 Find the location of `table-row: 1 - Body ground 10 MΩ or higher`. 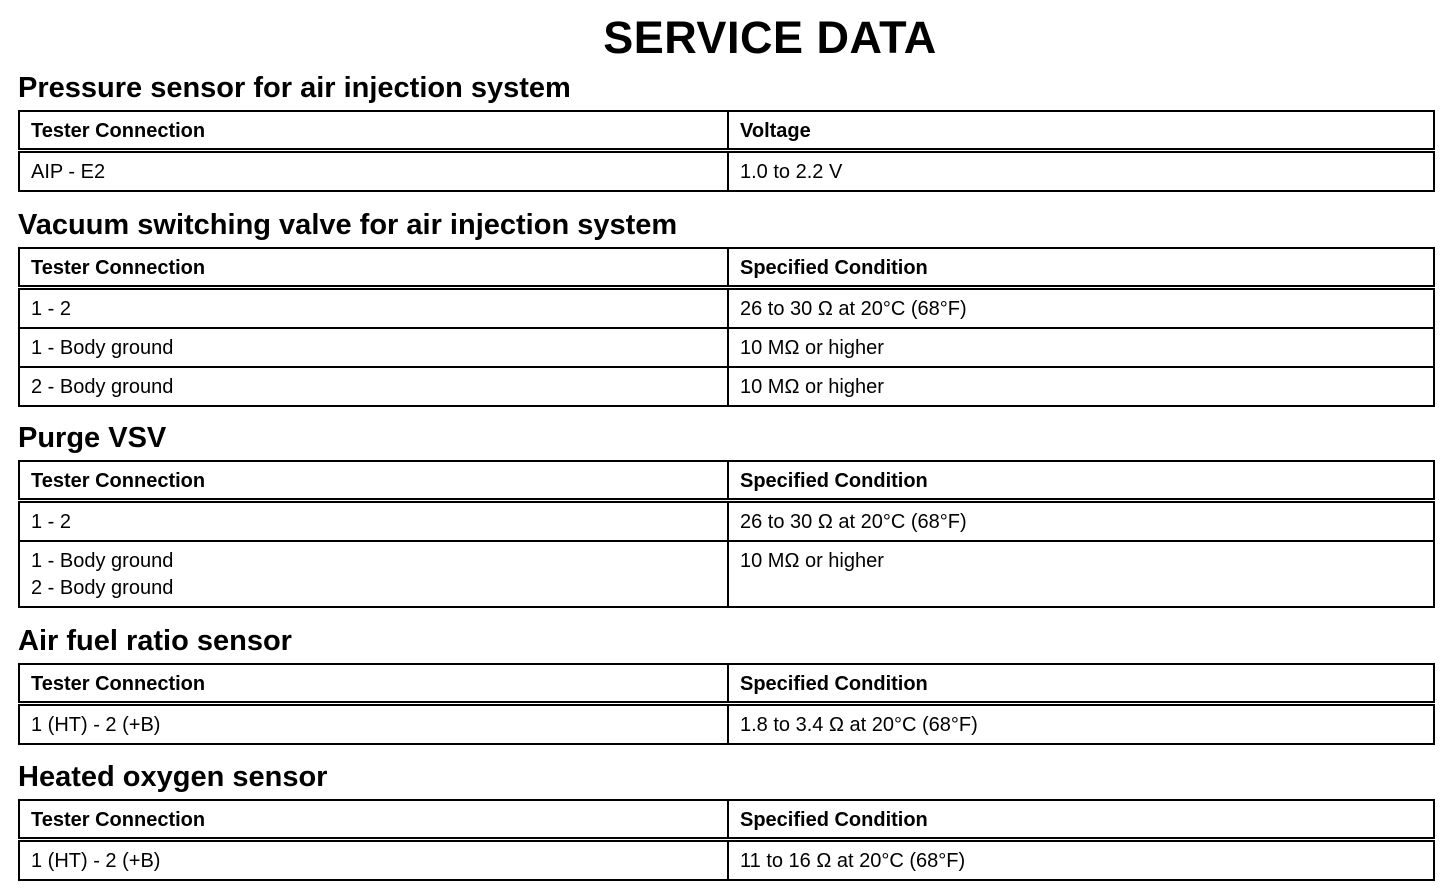

table-row: 1 - Body ground 10 MΩ or higher is located at coordinates (726, 347).